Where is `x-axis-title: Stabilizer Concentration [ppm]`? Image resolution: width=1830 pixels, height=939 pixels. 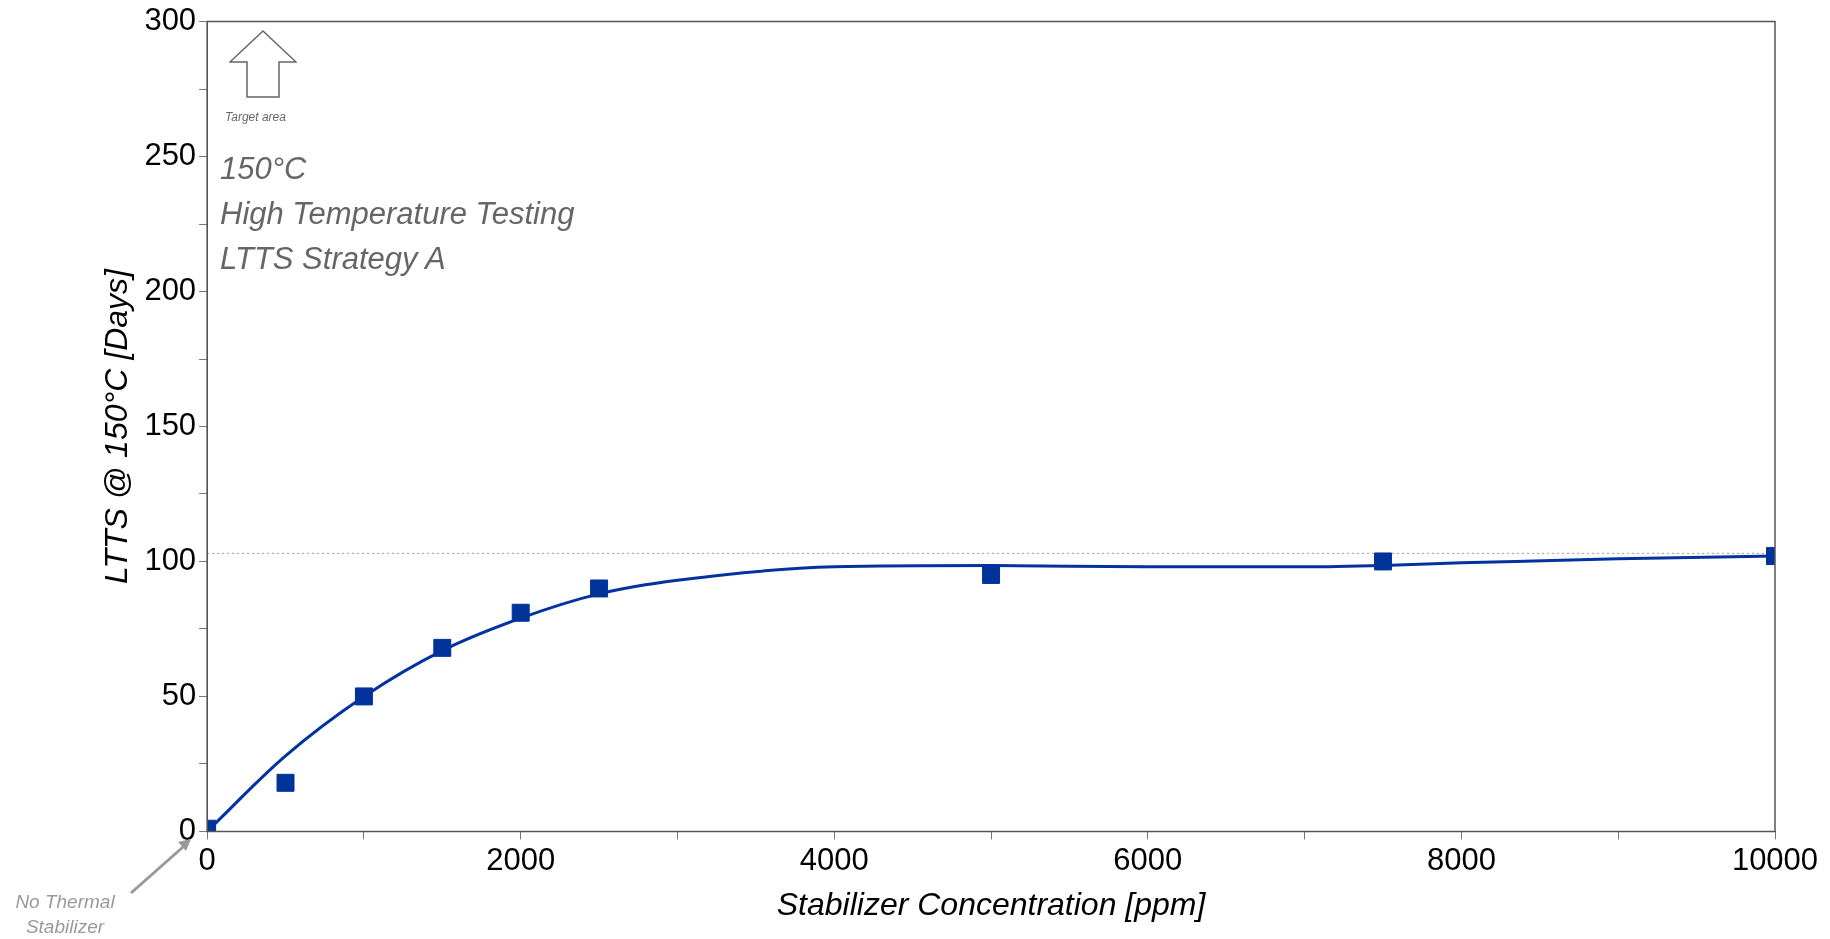 x-axis-title: Stabilizer Concentration [ppm] is located at coordinates (991, 903).